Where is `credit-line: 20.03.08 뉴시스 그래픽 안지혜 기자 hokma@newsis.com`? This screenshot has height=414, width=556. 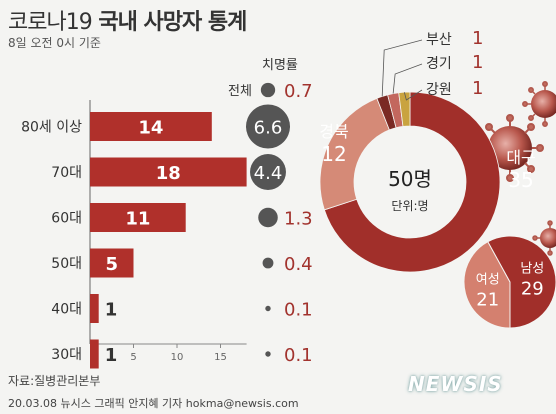
credit-line: 20.03.08 뉴시스 그래픽 안지혜 기자 hokma@newsis.com is located at coordinates (153, 403).